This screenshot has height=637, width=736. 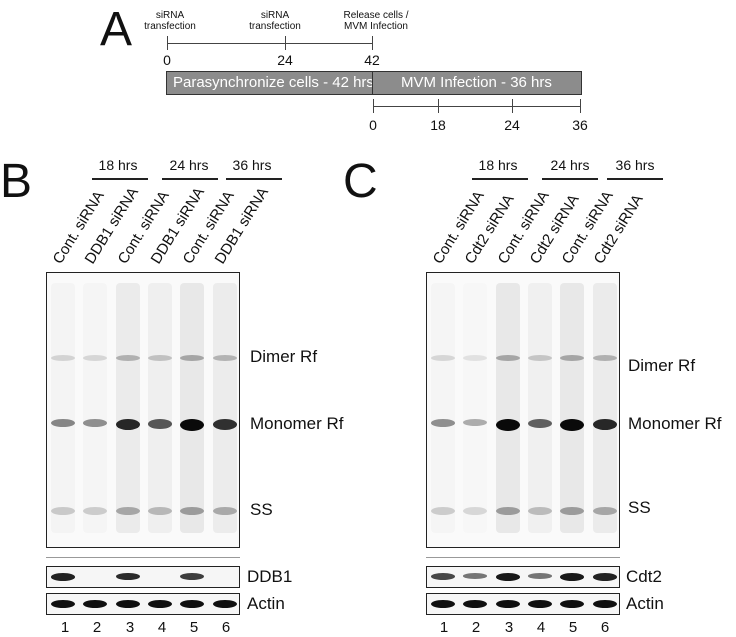 I want to click on panel-c-time-36: 36 hrs, so click(x=635, y=165).